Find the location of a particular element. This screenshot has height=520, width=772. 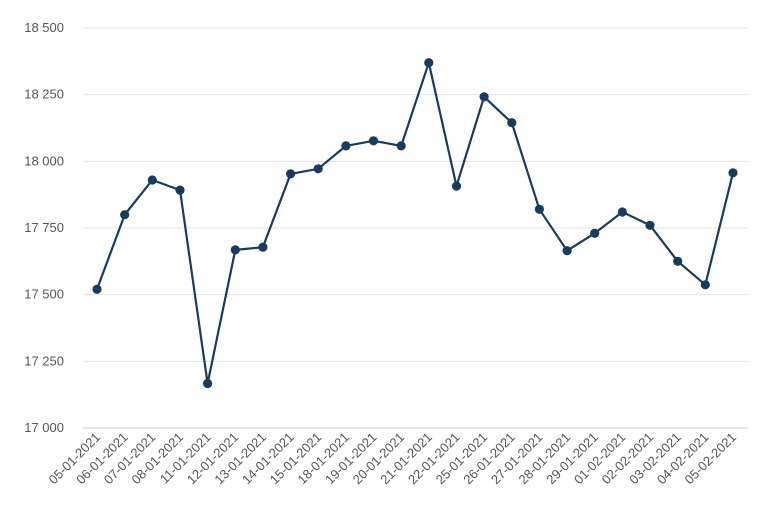

y-tick-label: 17 750 is located at coordinates (44, 227).